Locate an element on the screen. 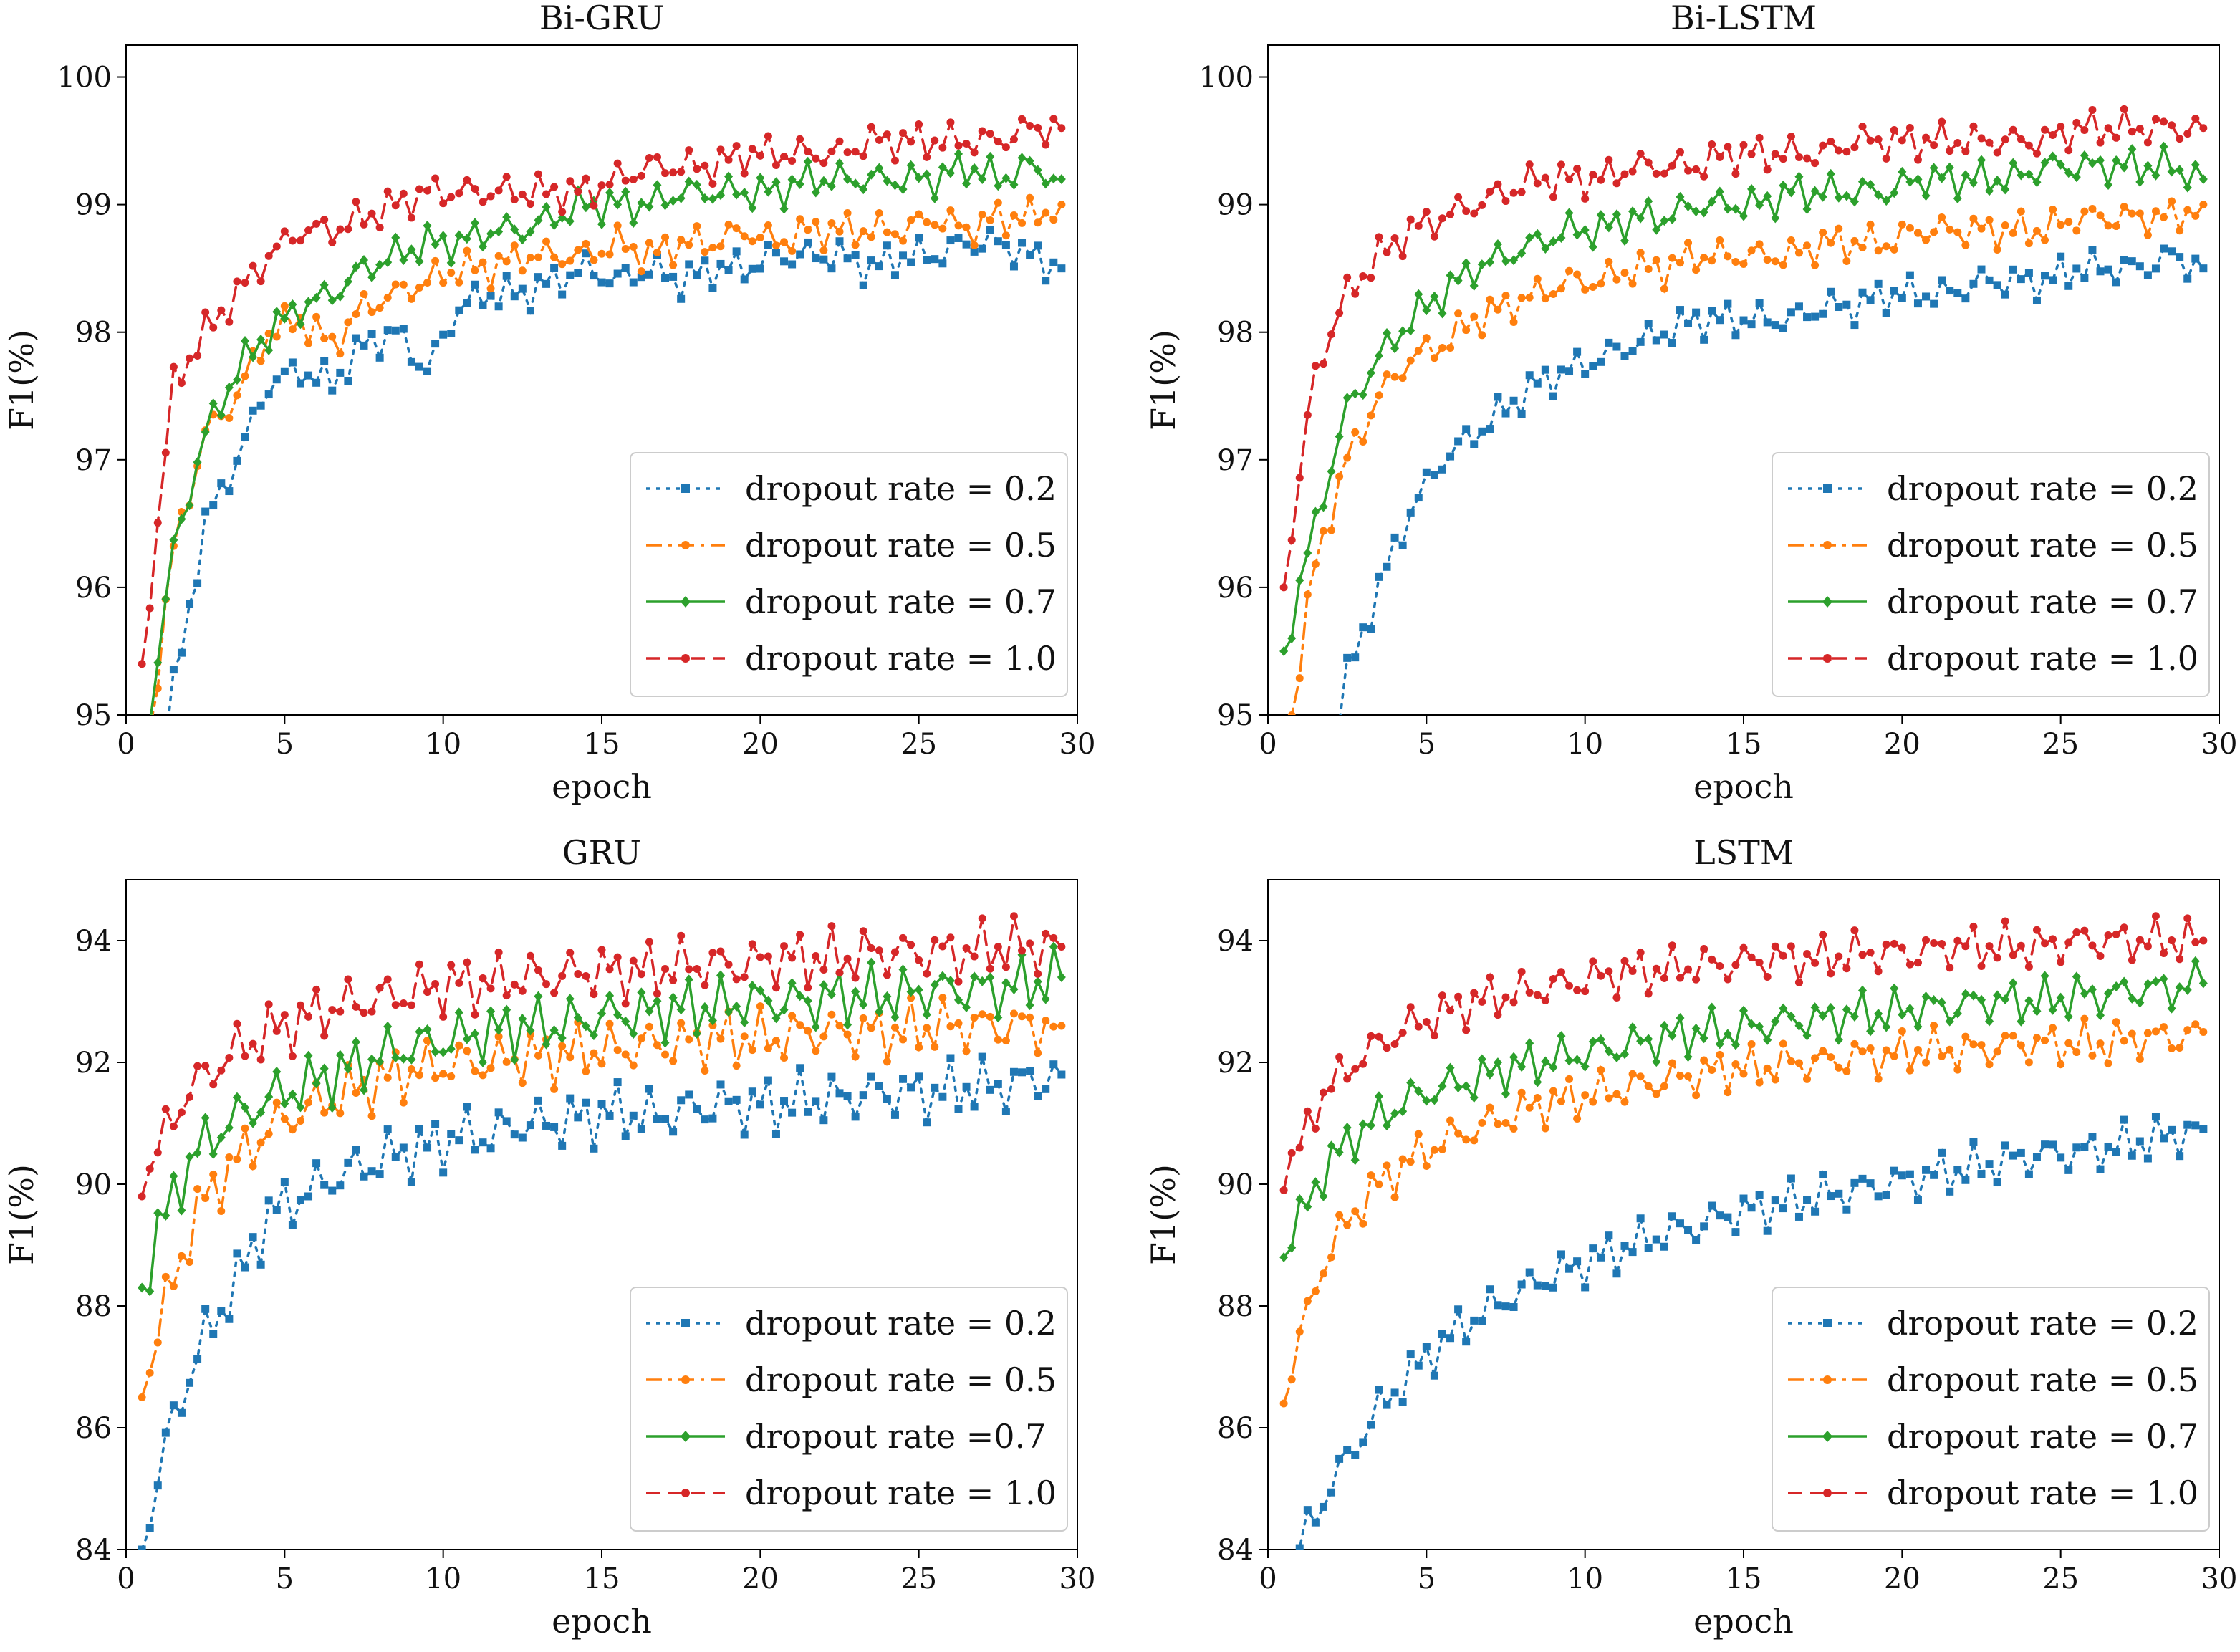 This screenshot has width=2240, height=1652. chart-title: LSTM is located at coordinates (1743, 852).